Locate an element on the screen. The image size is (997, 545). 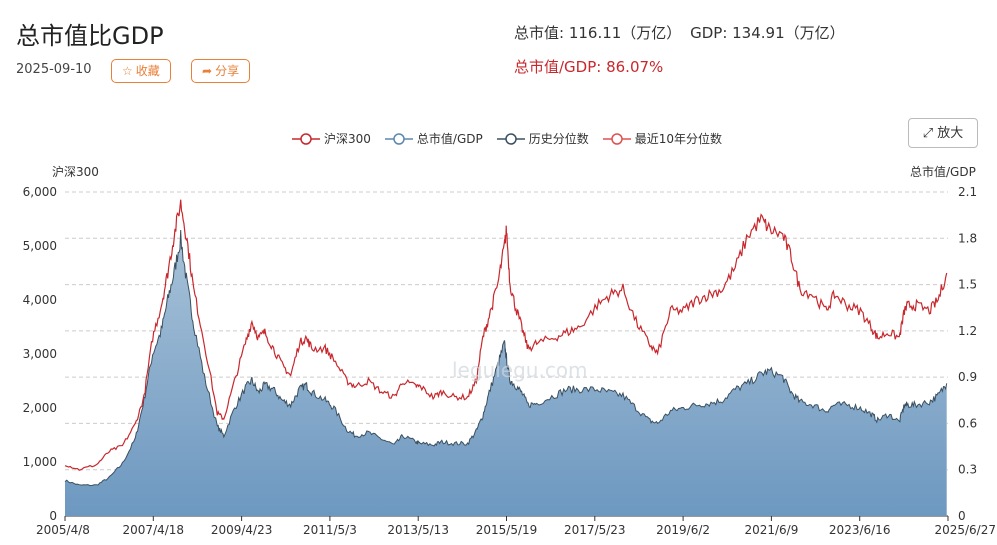
x-tick-label: 2009/4/23 is located at coordinates (242, 530).